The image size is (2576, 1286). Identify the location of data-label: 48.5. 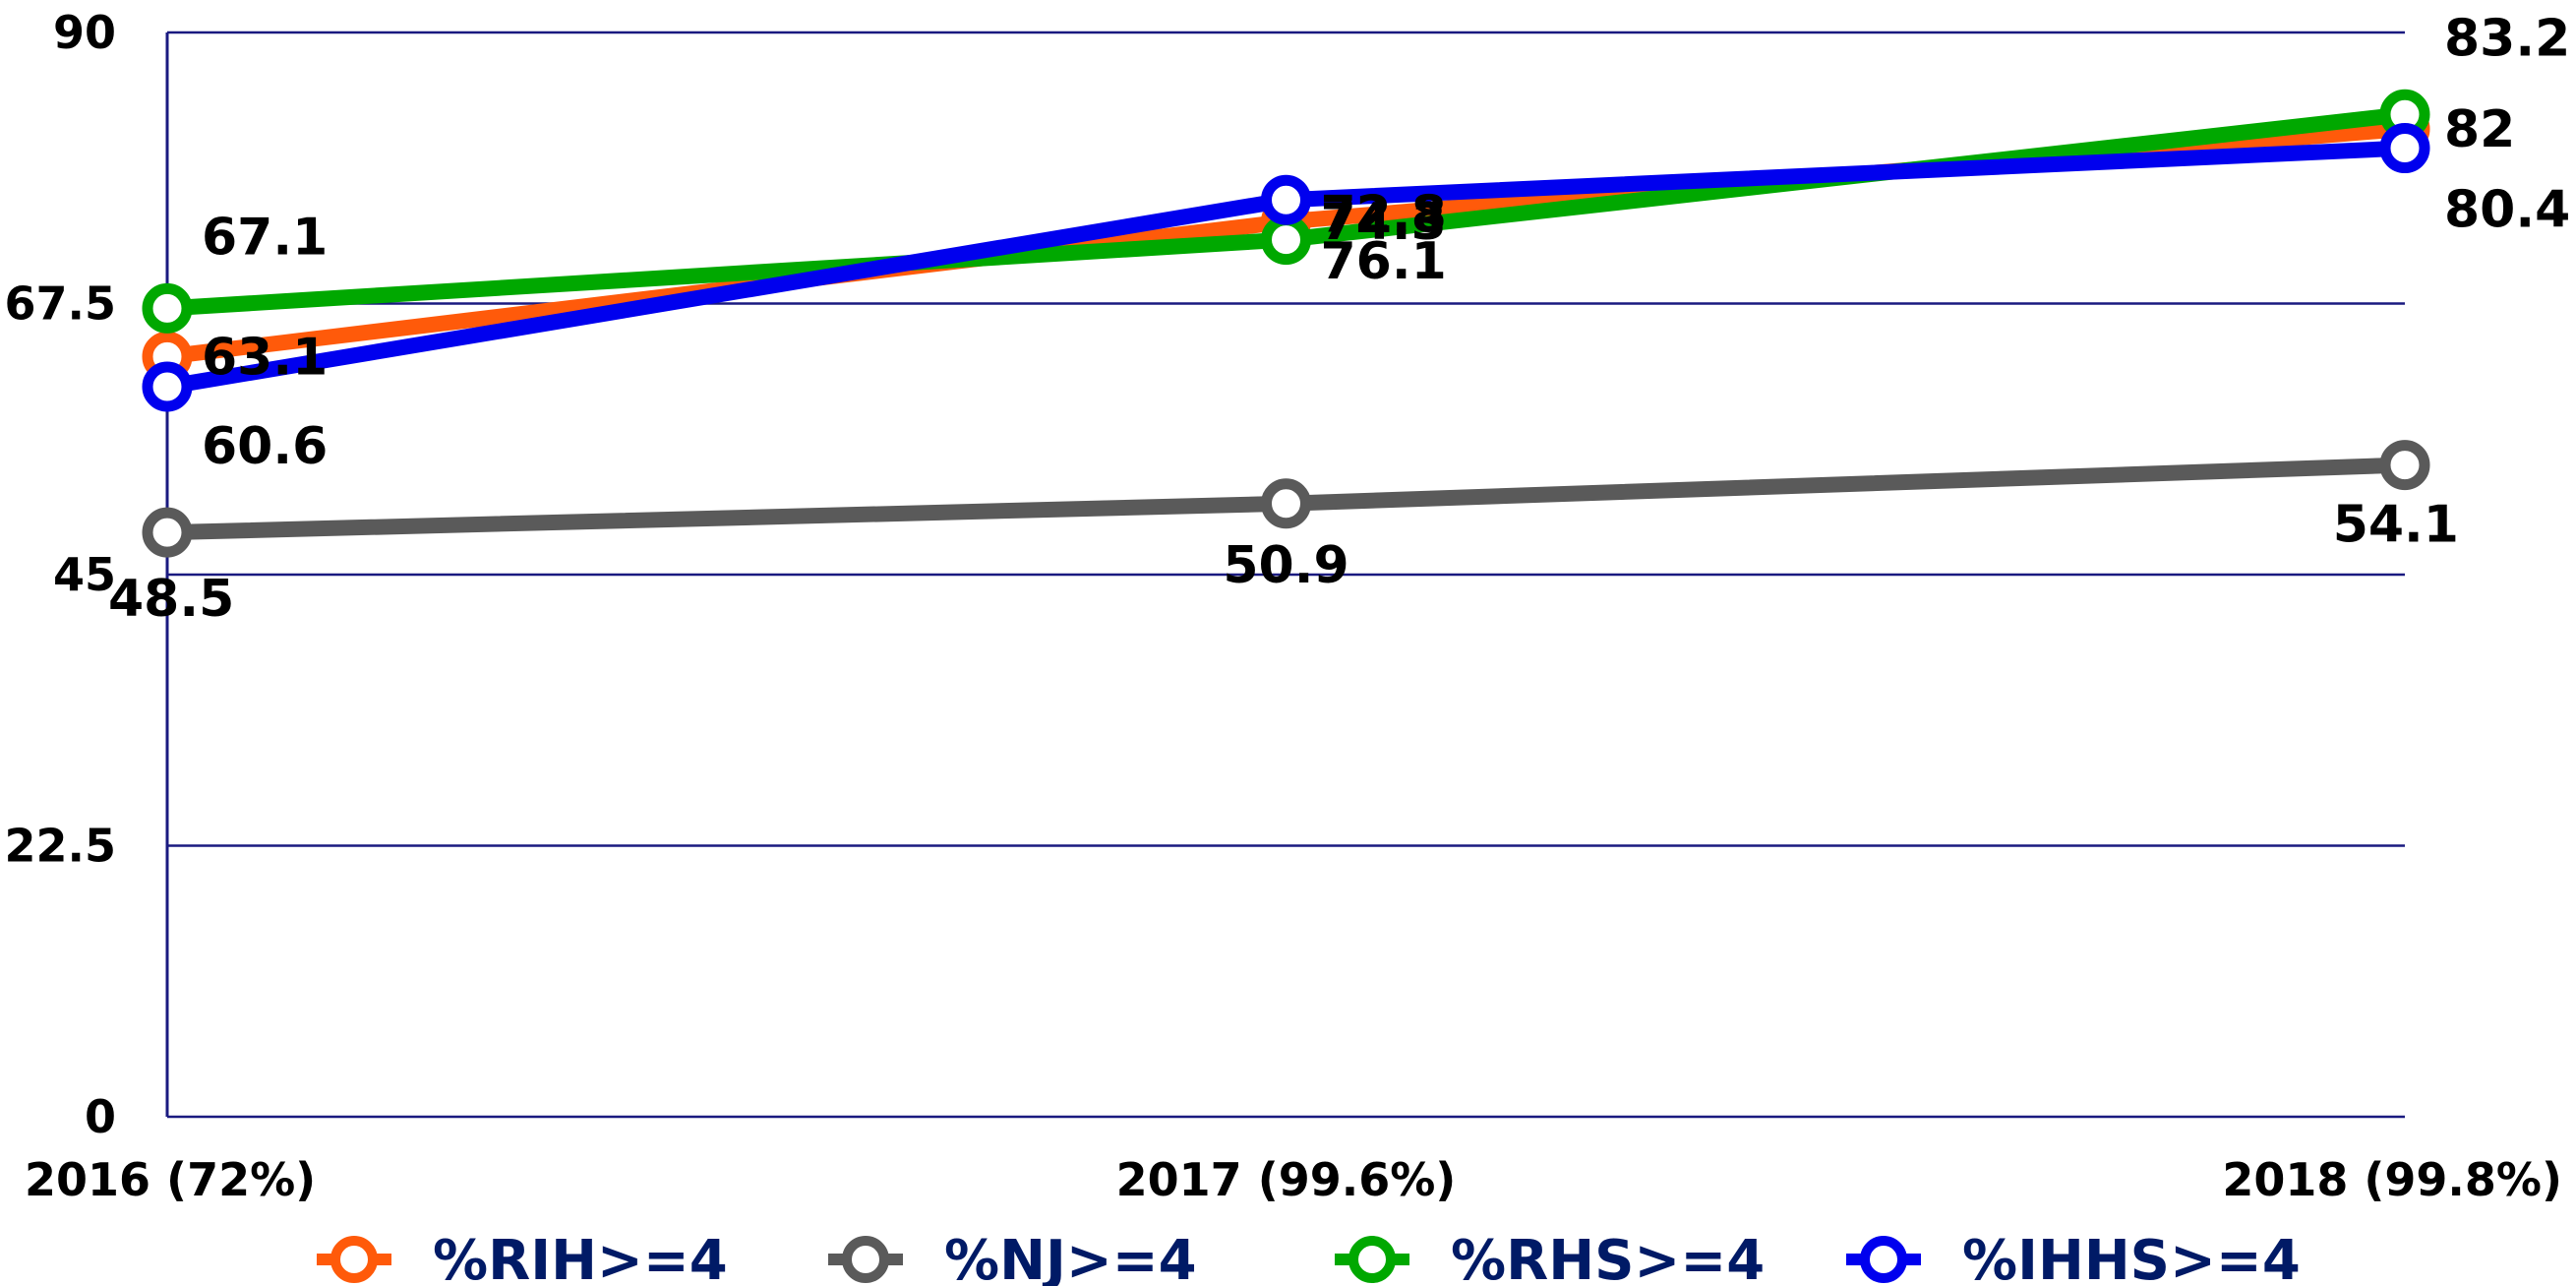
(171, 599).